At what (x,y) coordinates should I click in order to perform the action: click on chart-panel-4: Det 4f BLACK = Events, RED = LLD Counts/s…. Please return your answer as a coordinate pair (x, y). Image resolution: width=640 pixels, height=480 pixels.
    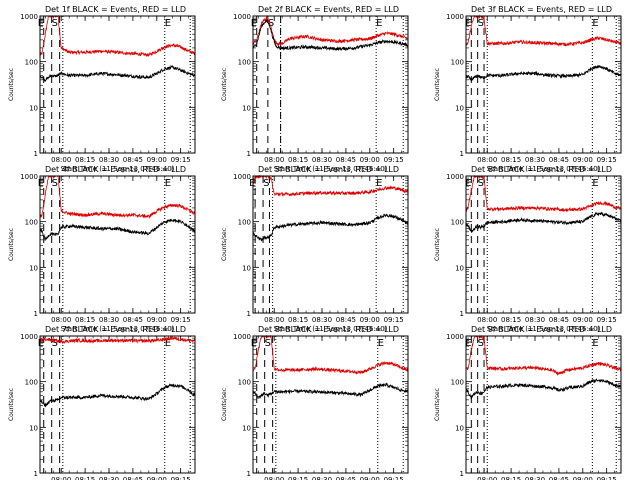
    Looking at the image, I should click on (102, 249).